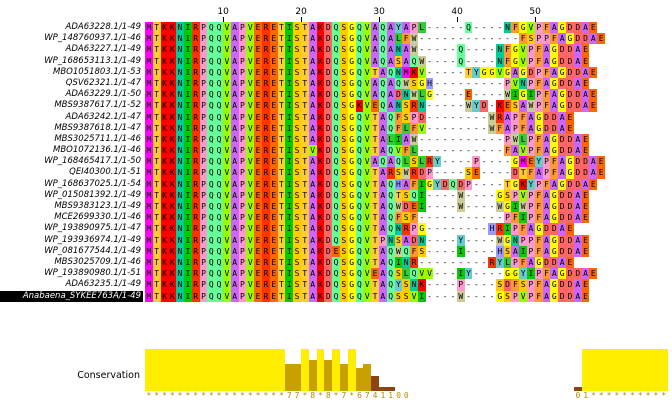 The image size is (672, 403). Describe the element at coordinates (507, 95) in the screenshot. I see `residue-cell: W` at that location.